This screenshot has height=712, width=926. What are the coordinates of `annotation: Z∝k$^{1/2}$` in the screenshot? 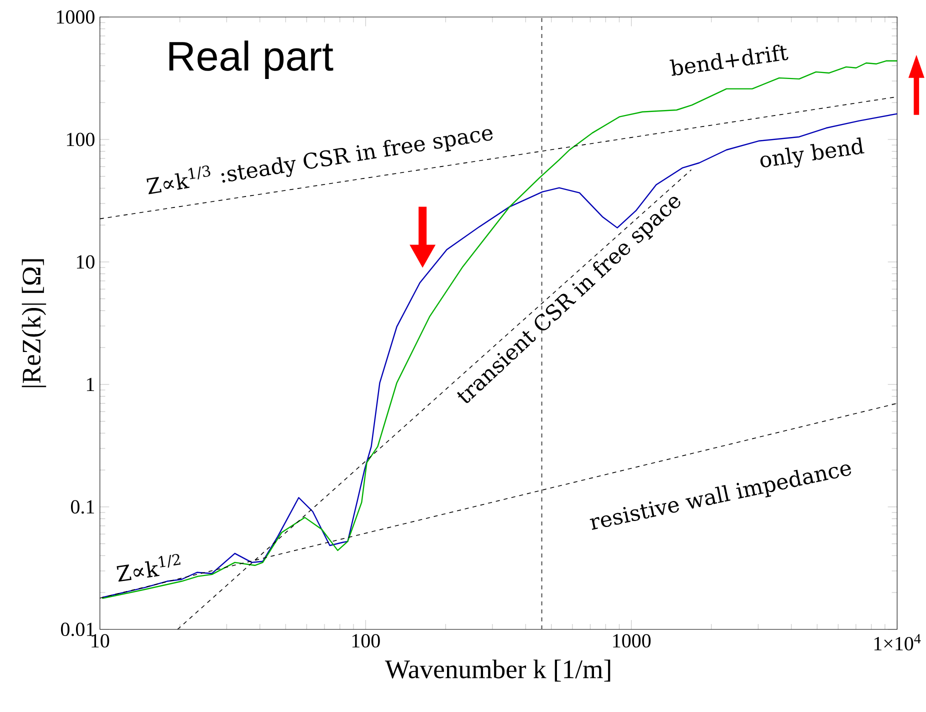 It's located at (148, 568).